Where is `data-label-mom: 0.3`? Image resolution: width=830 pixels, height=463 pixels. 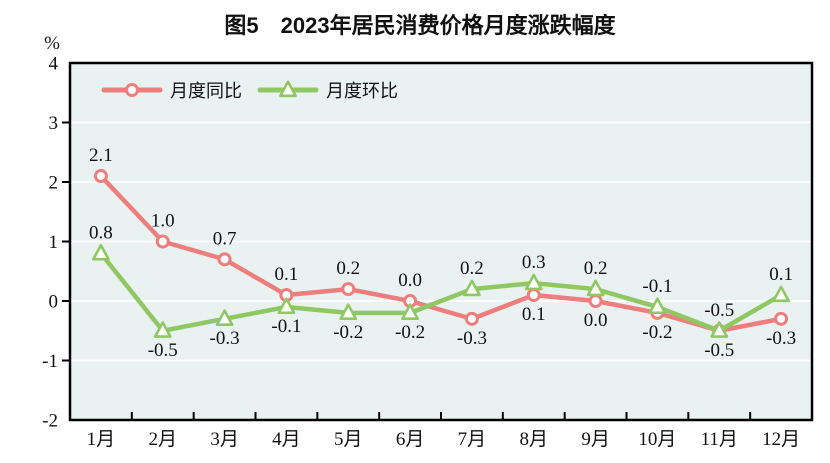 data-label-mom: 0.3 is located at coordinates (534, 262).